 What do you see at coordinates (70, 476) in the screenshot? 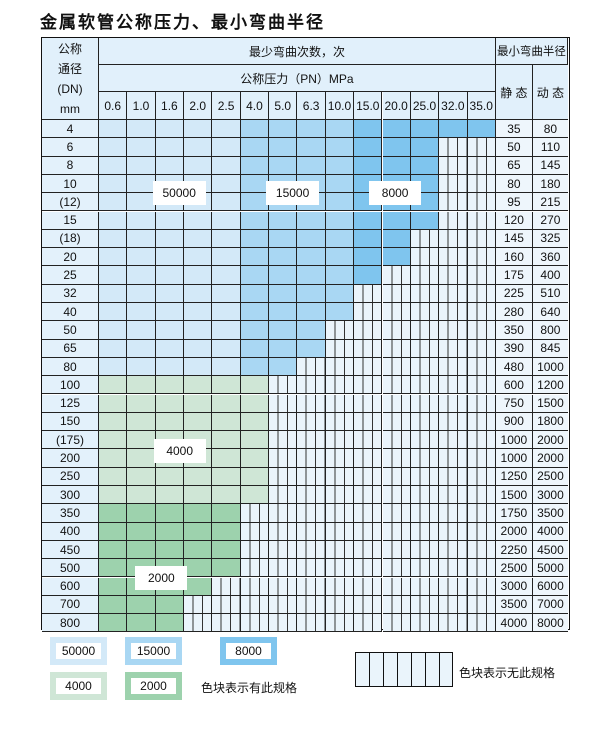
I see `dn-cell: 250` at bounding box center [70, 476].